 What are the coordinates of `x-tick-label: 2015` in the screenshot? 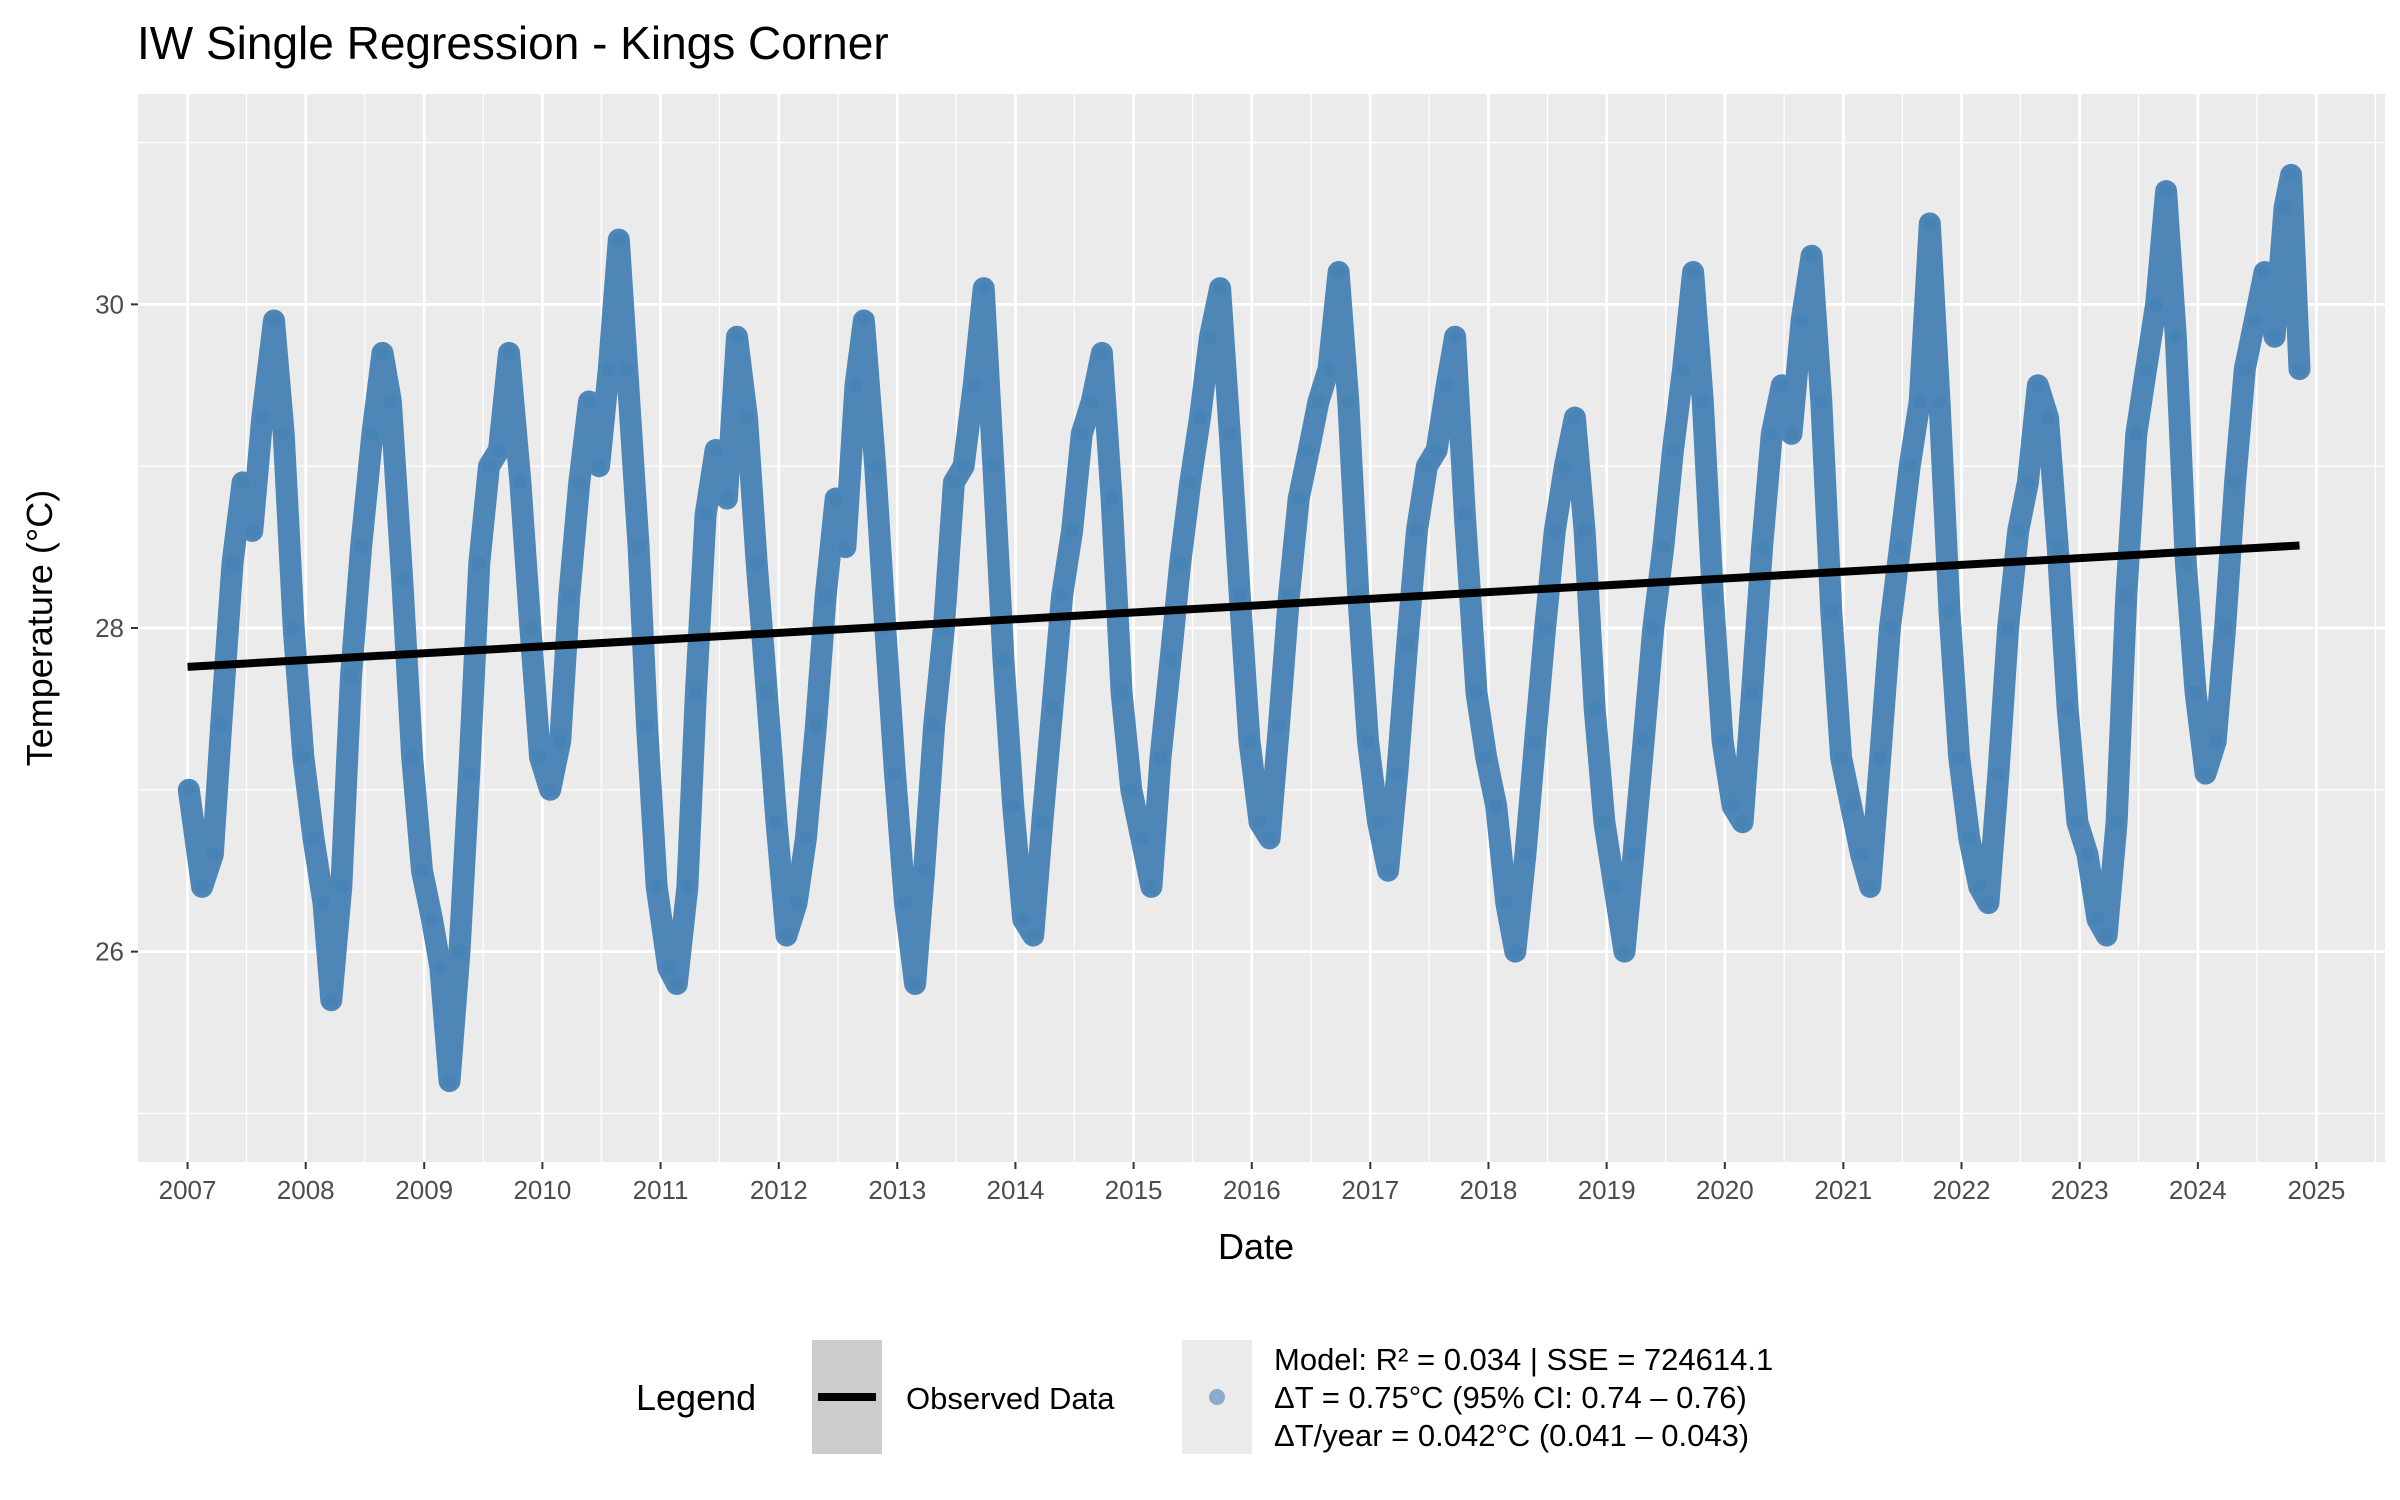 It's located at (1134, 1190).